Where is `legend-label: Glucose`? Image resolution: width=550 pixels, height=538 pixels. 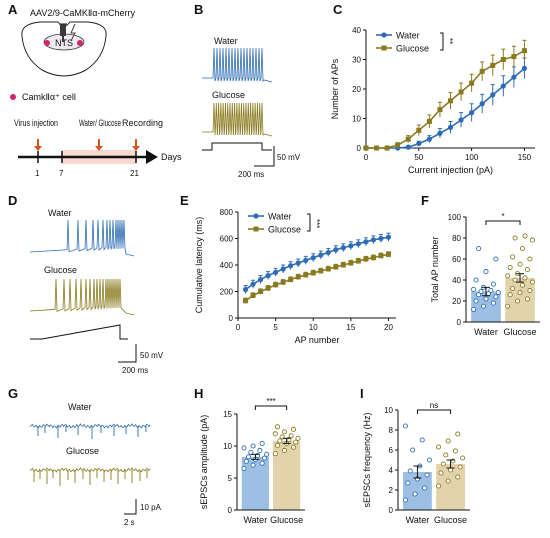 legend-label: Glucose is located at coordinates (284, 230).